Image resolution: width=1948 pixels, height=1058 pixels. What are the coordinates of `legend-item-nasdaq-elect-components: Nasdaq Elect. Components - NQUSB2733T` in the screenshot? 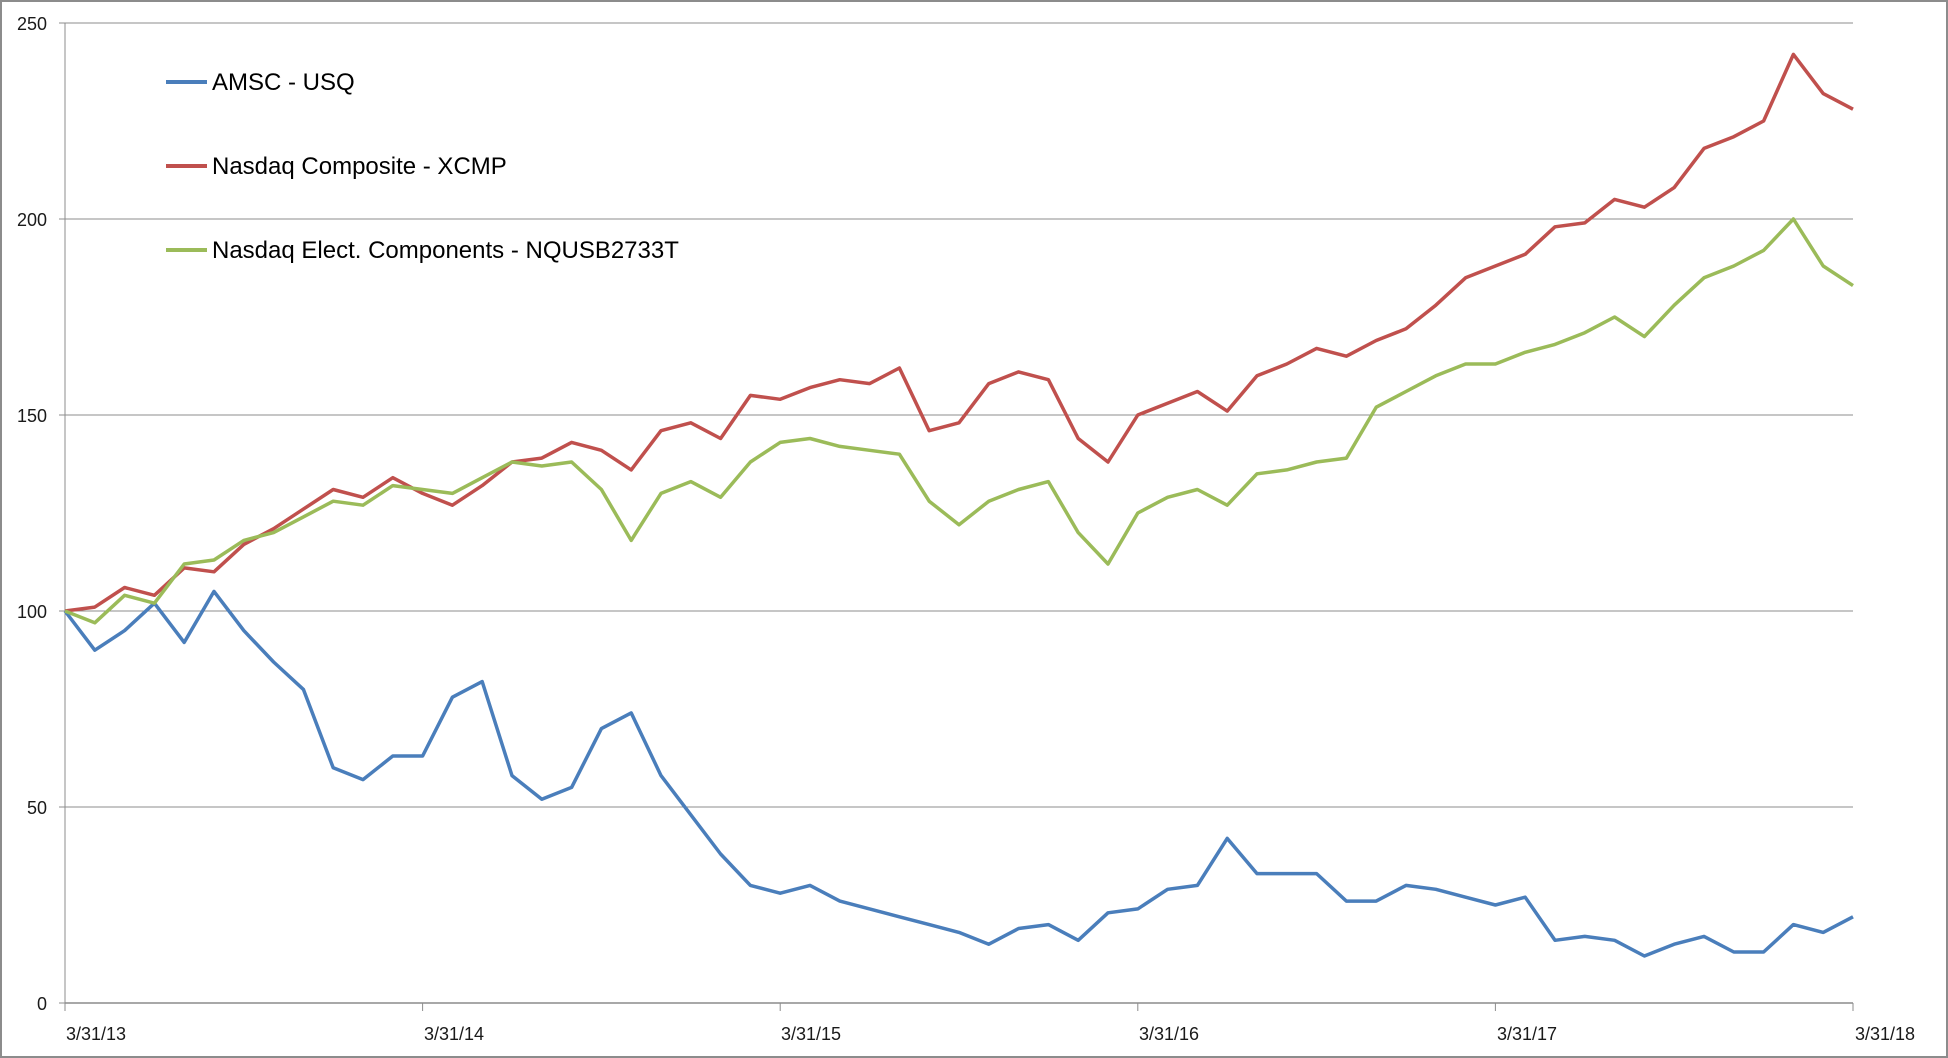 It's located at (422, 250).